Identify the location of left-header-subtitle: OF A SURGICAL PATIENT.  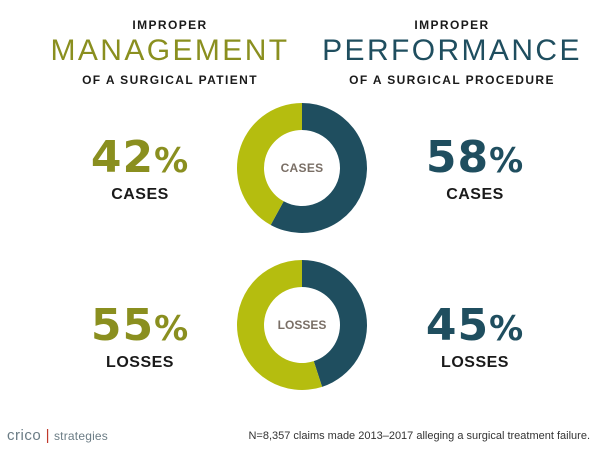
(170, 80).